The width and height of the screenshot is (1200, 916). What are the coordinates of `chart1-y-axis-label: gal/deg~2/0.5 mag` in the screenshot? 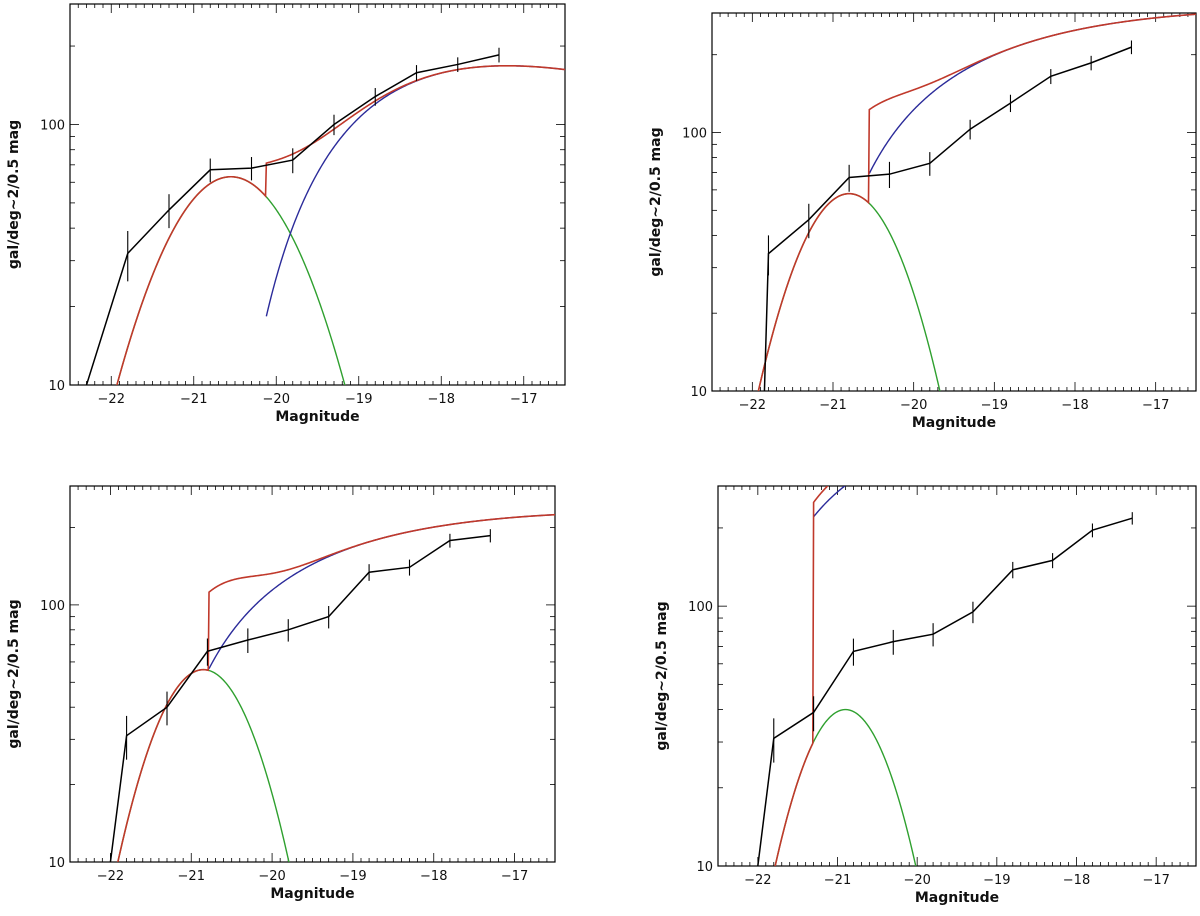 It's located at (656, 201).